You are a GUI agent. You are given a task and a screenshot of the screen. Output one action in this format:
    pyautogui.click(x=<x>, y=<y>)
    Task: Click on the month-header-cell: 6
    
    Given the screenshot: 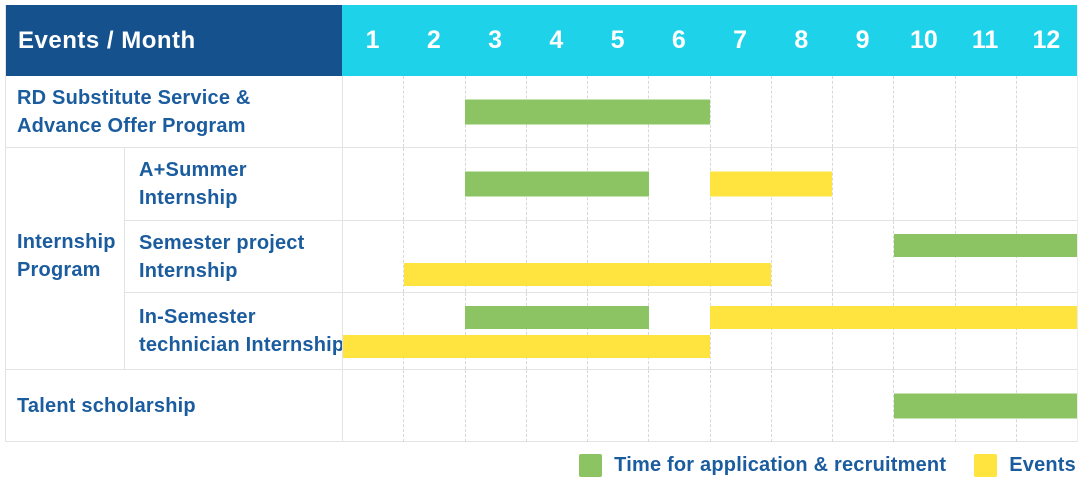 What is the action you would take?
    pyautogui.click(x=678, y=40)
    